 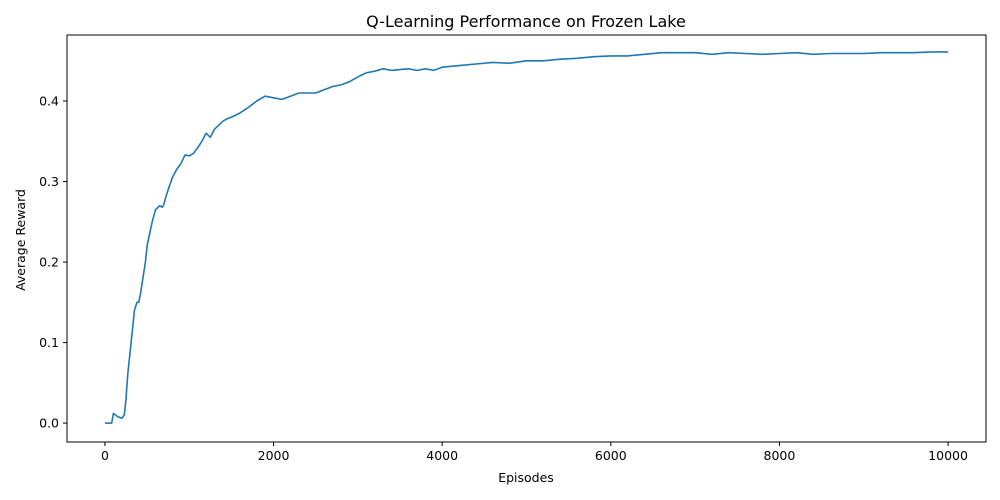 What do you see at coordinates (442, 455) in the screenshot?
I see `x-tick-label: 4000` at bounding box center [442, 455].